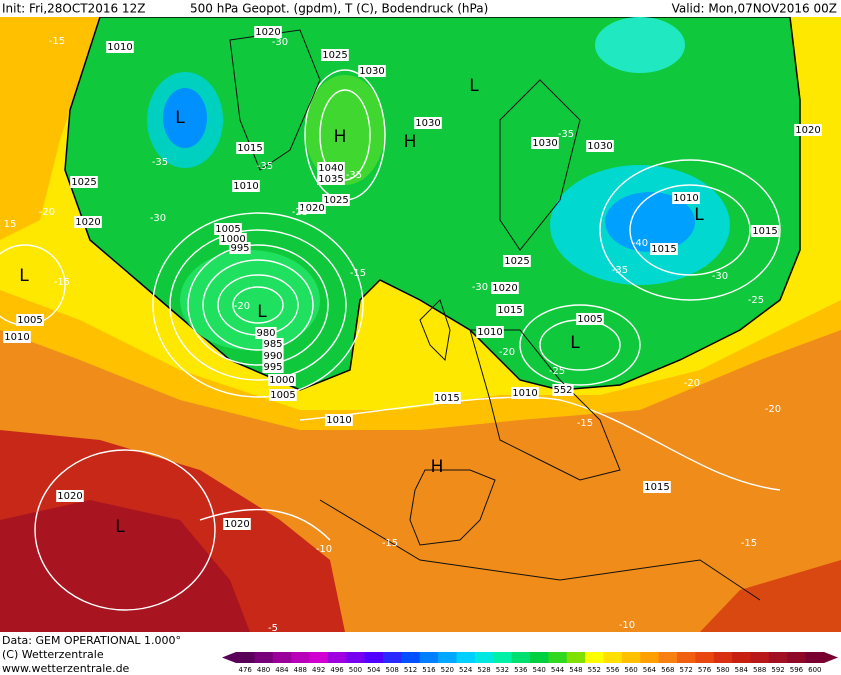  I want to click on scale-label: 576, so click(705, 670).